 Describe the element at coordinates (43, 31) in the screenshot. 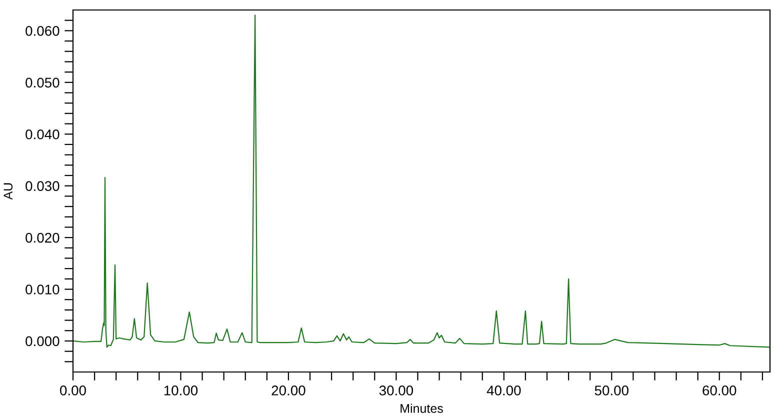

I see `y-tick-label: 0.060` at that location.